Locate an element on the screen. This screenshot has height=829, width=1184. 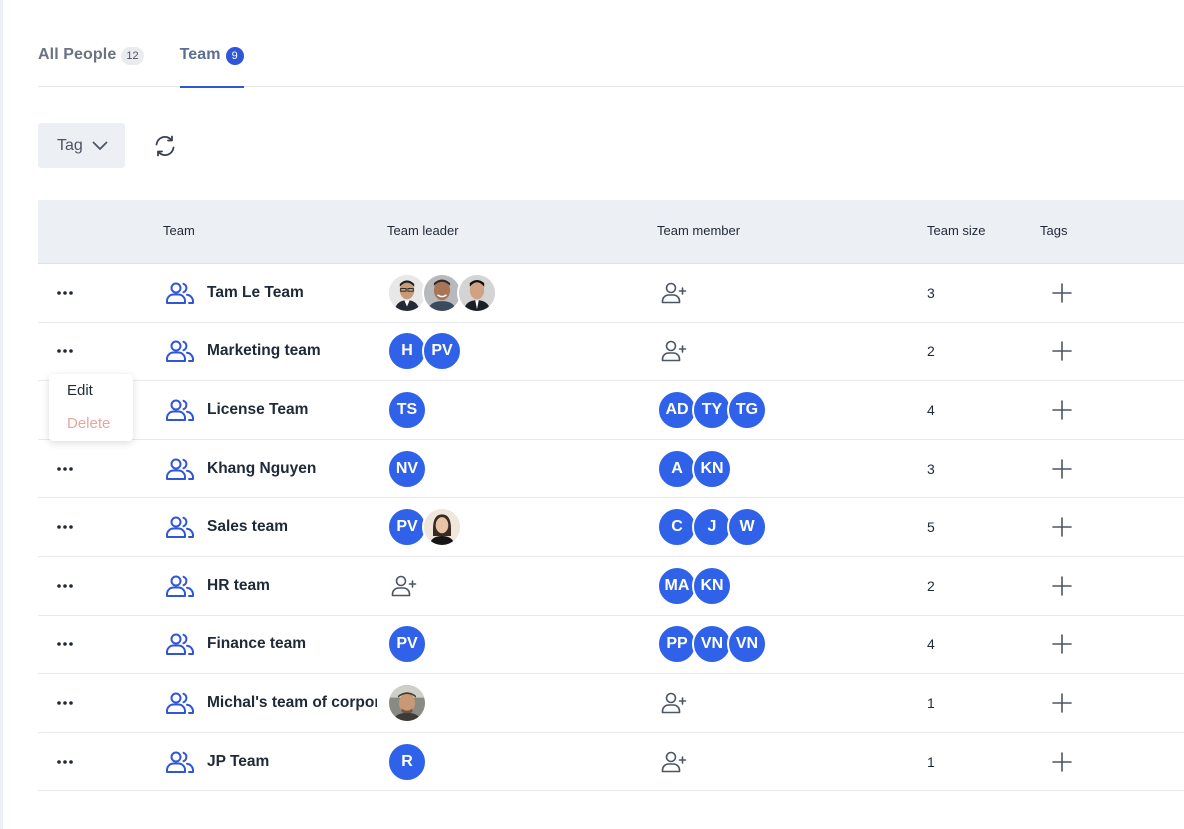
header-team-leader: Team leader is located at coordinates (423, 230).